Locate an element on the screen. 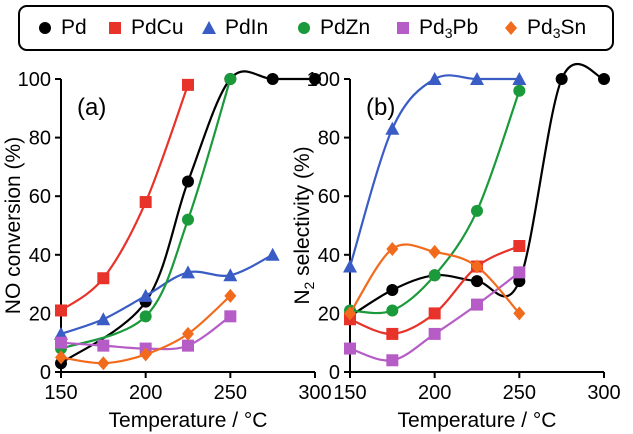 The width and height of the screenshot is (633, 434). legend-marker-triangle-icon is located at coordinates (209, 27).